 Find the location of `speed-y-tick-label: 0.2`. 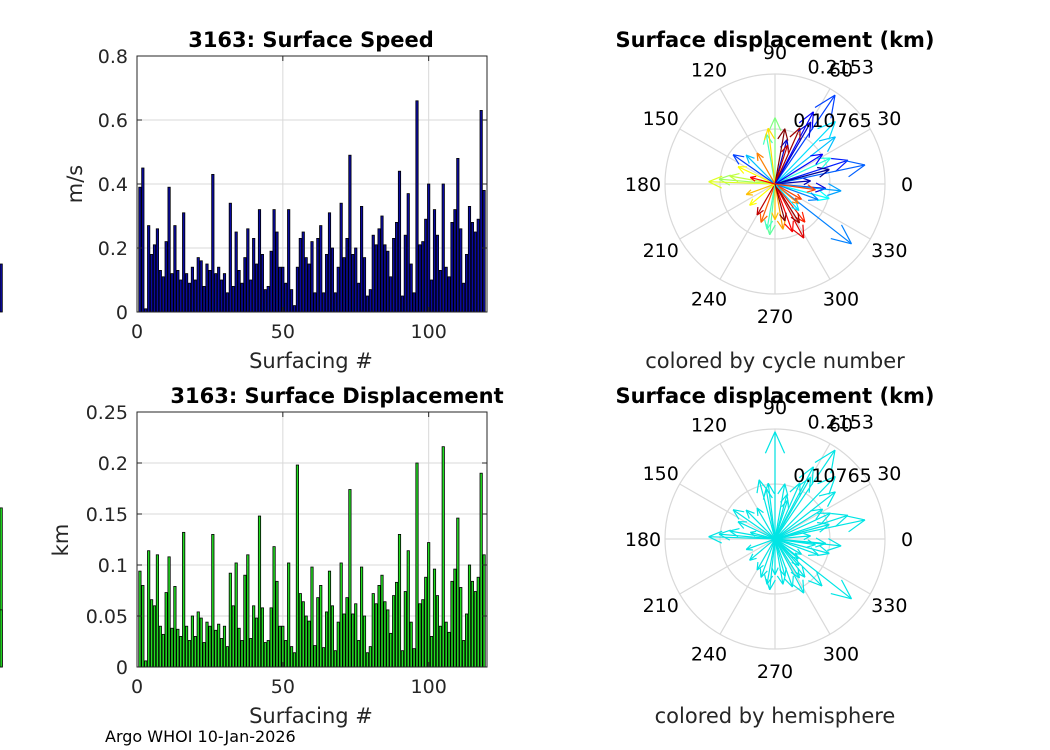

speed-y-tick-label: 0.2 is located at coordinates (113, 249).